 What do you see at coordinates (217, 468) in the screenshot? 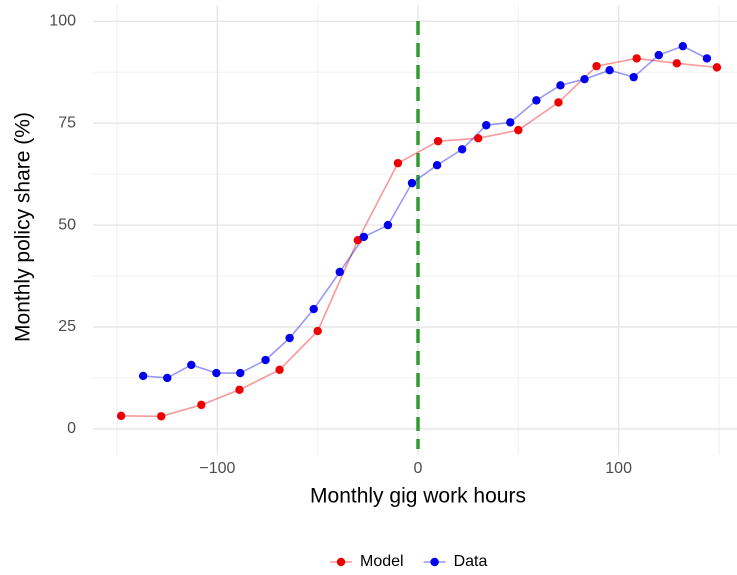
I see `x-tick-label: −100` at bounding box center [217, 468].